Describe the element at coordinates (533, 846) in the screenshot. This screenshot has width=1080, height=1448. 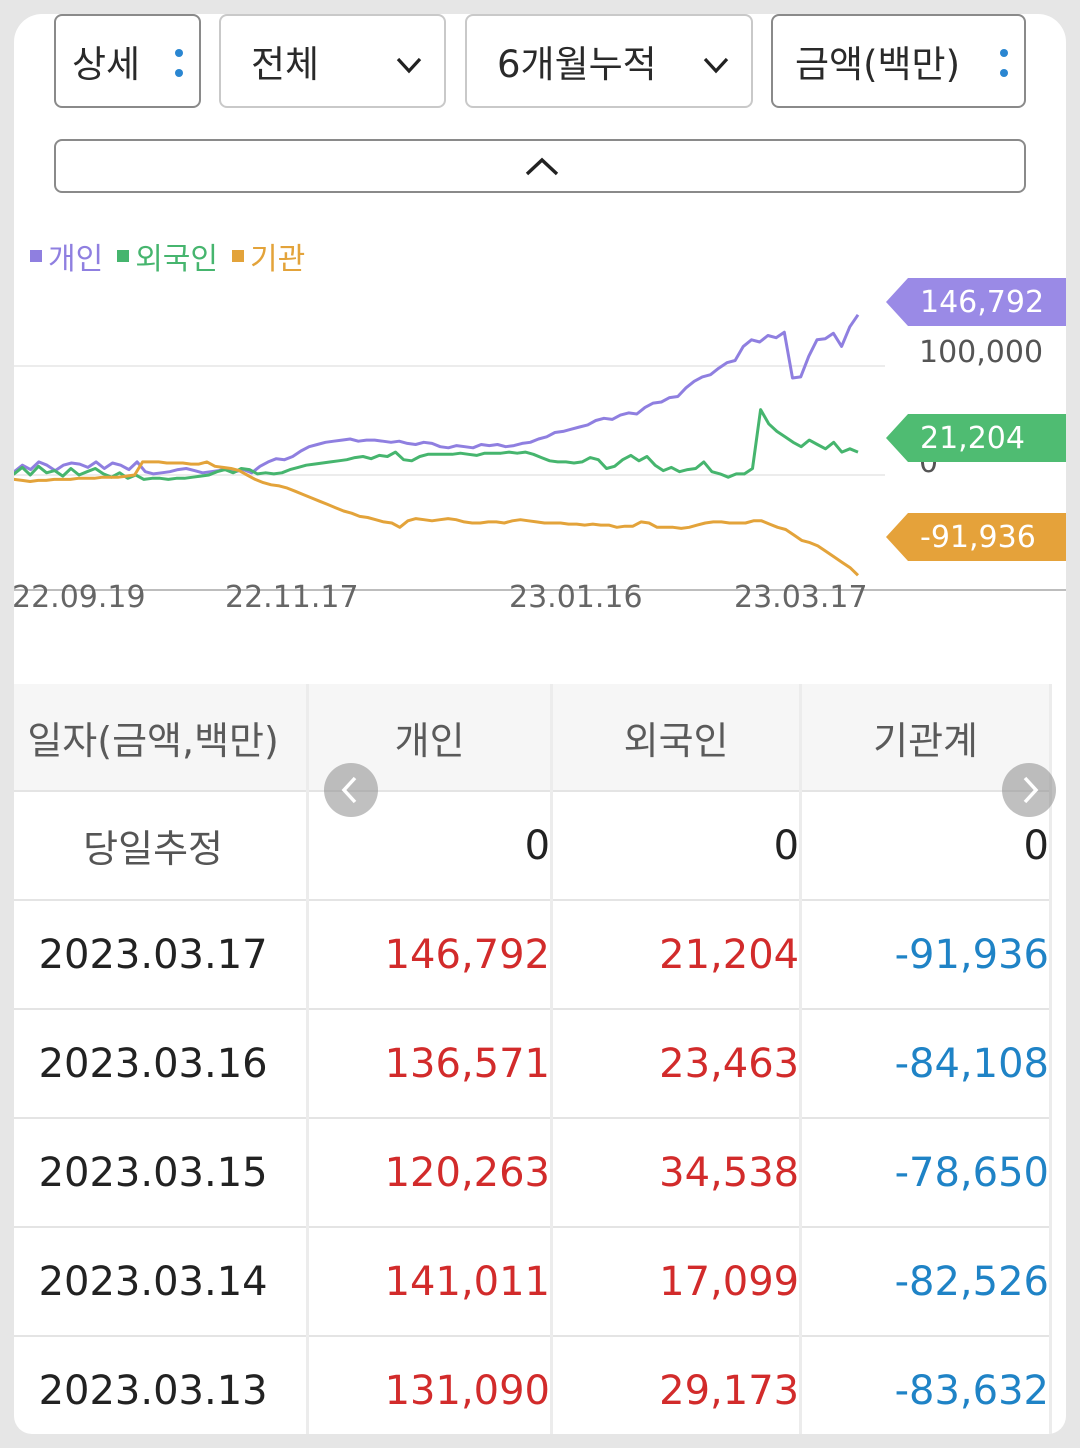
I see `estimate-row: 당일추정 0 0 0` at that location.